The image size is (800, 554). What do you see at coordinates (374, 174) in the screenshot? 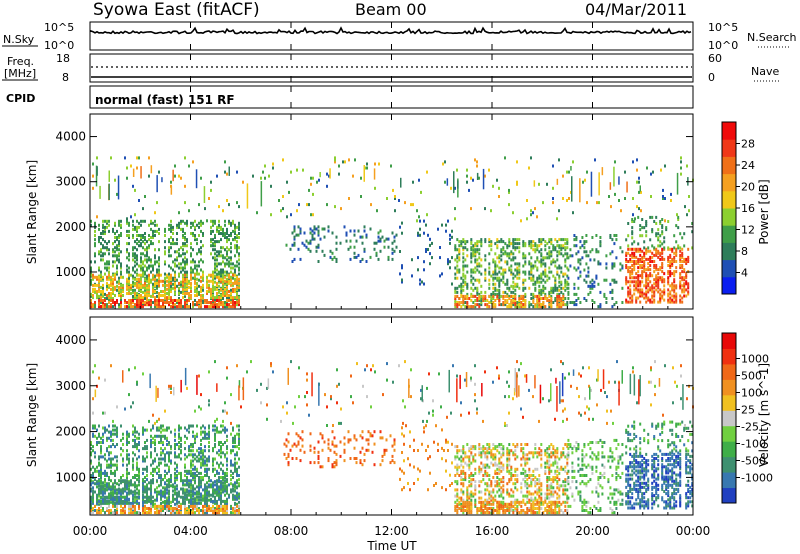
I see `heatmap-streak` at bounding box center [374, 174].